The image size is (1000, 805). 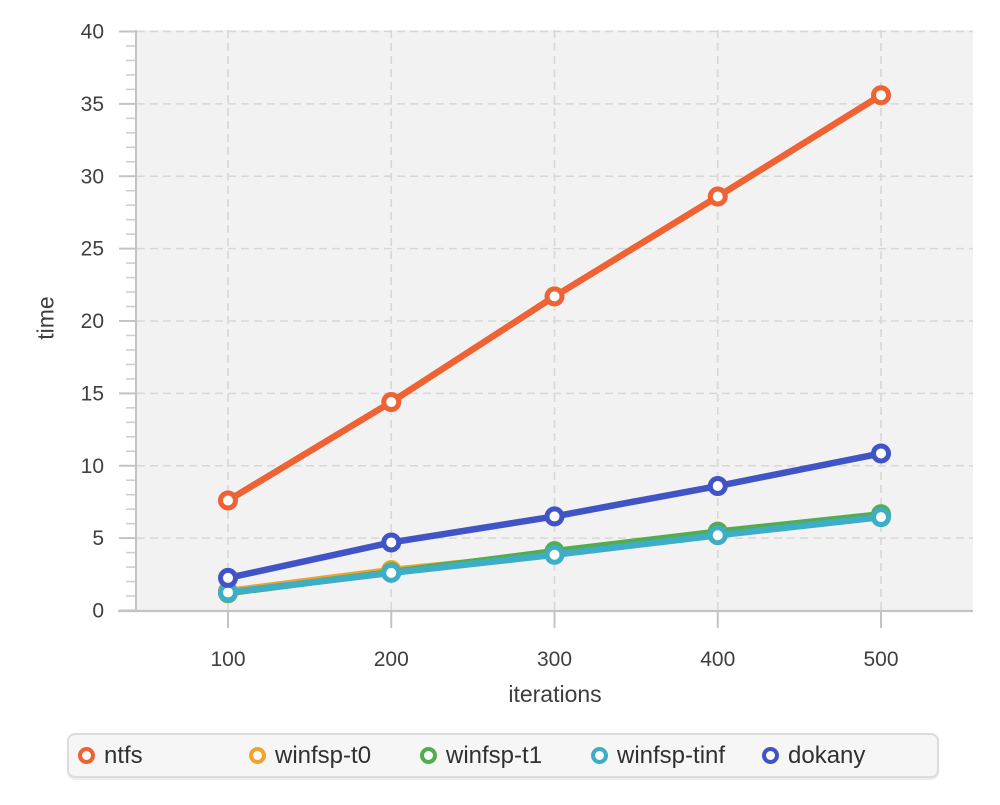 I want to click on svg-text: 500, so click(x=880, y=659).